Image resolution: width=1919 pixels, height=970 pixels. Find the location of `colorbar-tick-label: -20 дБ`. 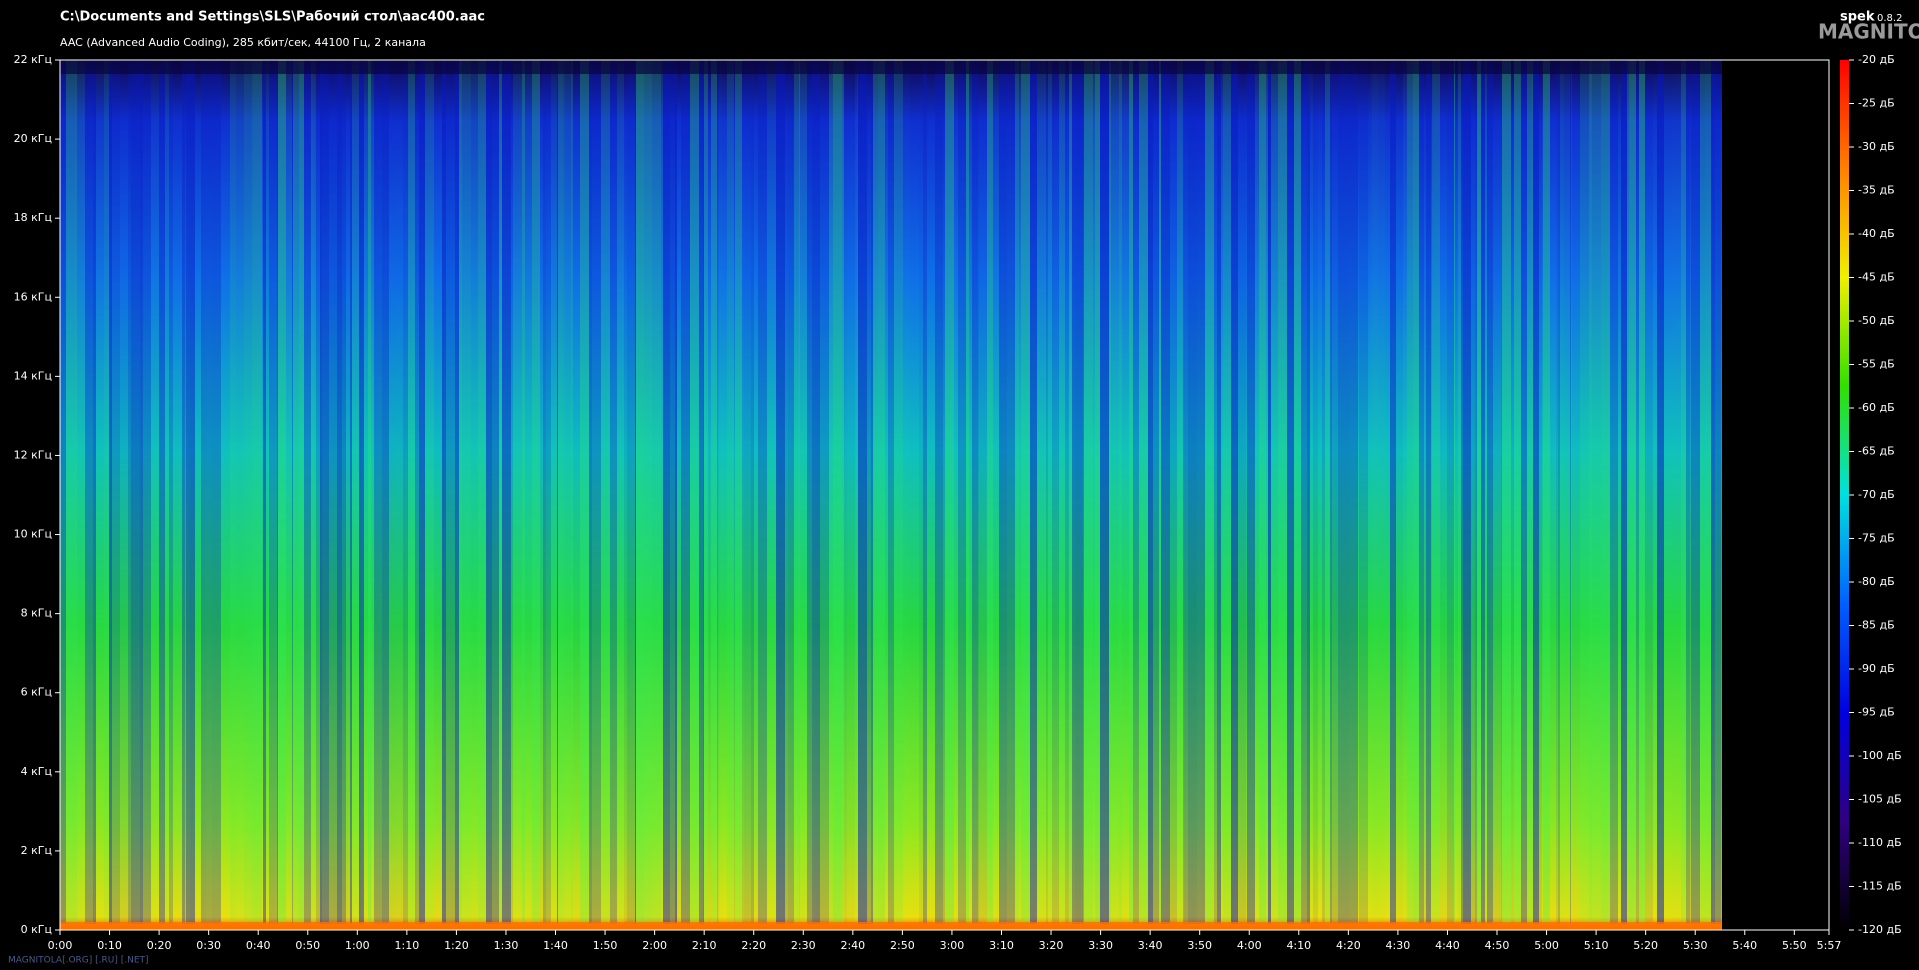

colorbar-tick-label: -20 дБ is located at coordinates (1876, 59).